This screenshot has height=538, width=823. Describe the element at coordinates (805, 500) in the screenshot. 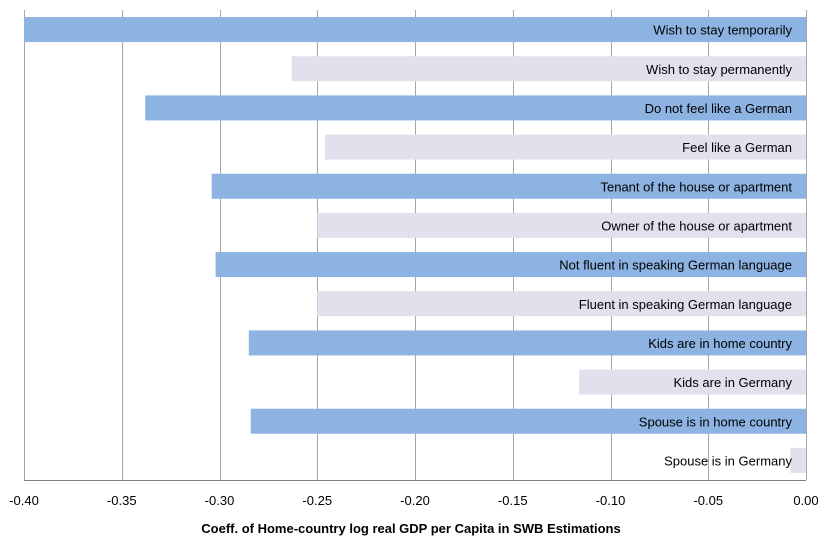

I see `x-tick-label-8: 0.00` at that location.